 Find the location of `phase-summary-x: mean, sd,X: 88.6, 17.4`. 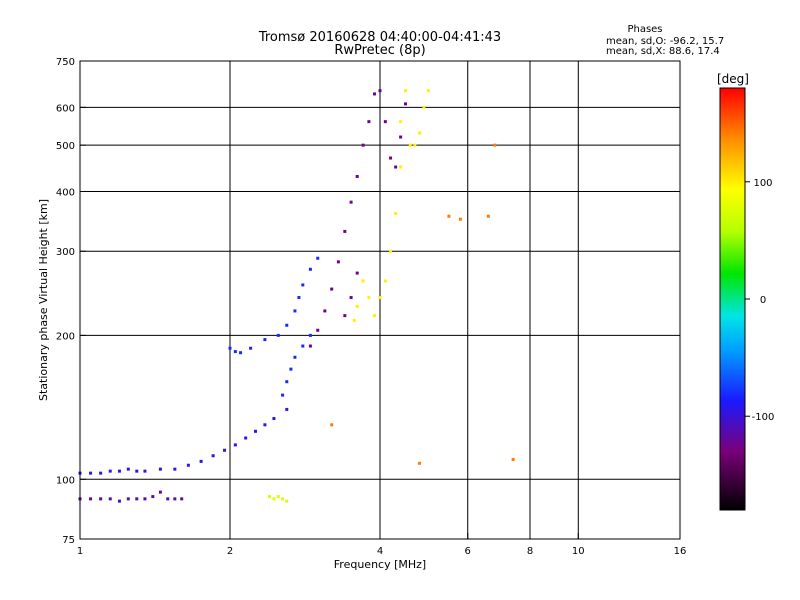

phase-summary-x: mean, sd,X: 88.6, 17.4 is located at coordinates (663, 51).